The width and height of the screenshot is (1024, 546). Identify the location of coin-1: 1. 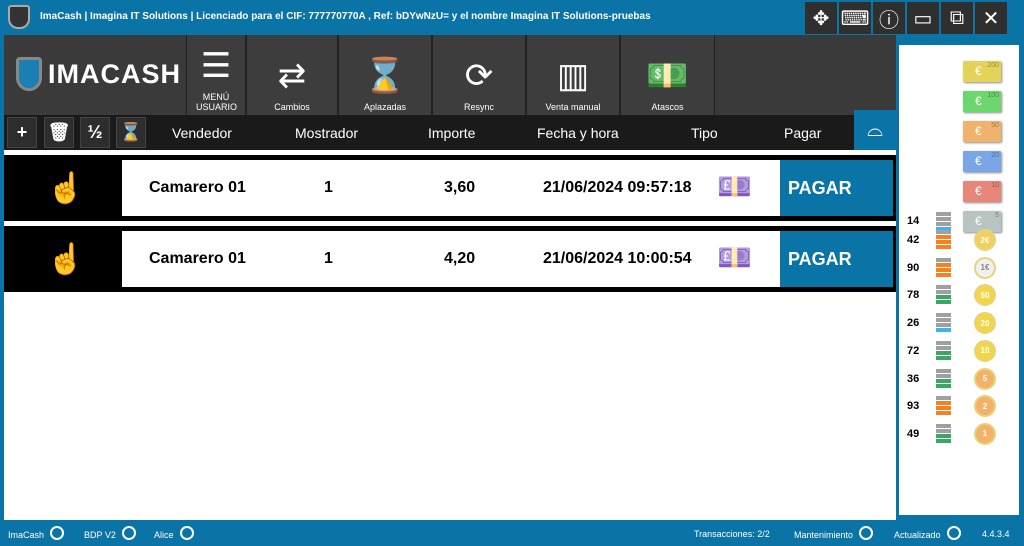
(985, 433).